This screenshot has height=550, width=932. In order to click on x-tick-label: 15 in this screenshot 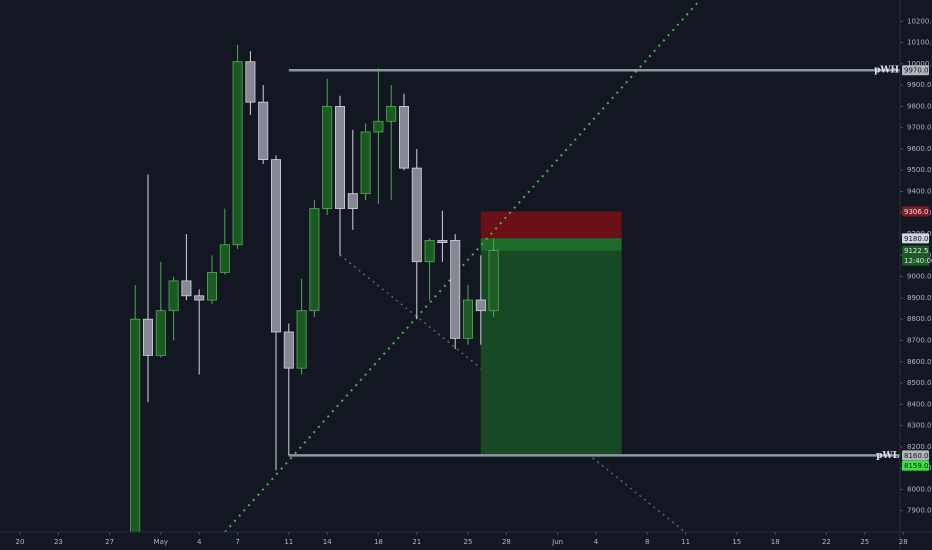, I will do `click(736, 542)`.